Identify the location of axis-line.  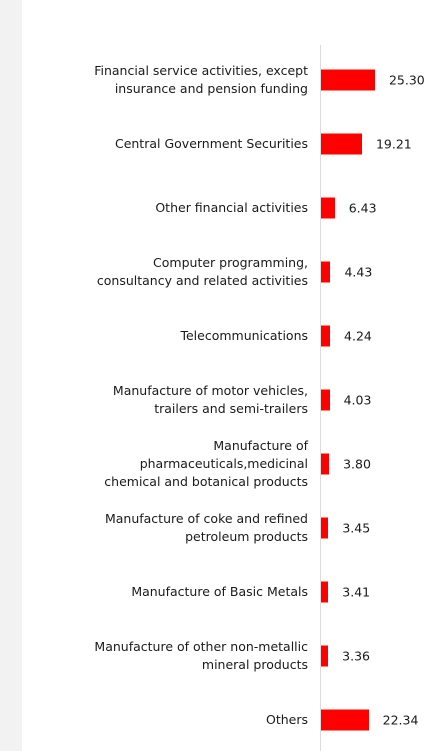
(320, 398).